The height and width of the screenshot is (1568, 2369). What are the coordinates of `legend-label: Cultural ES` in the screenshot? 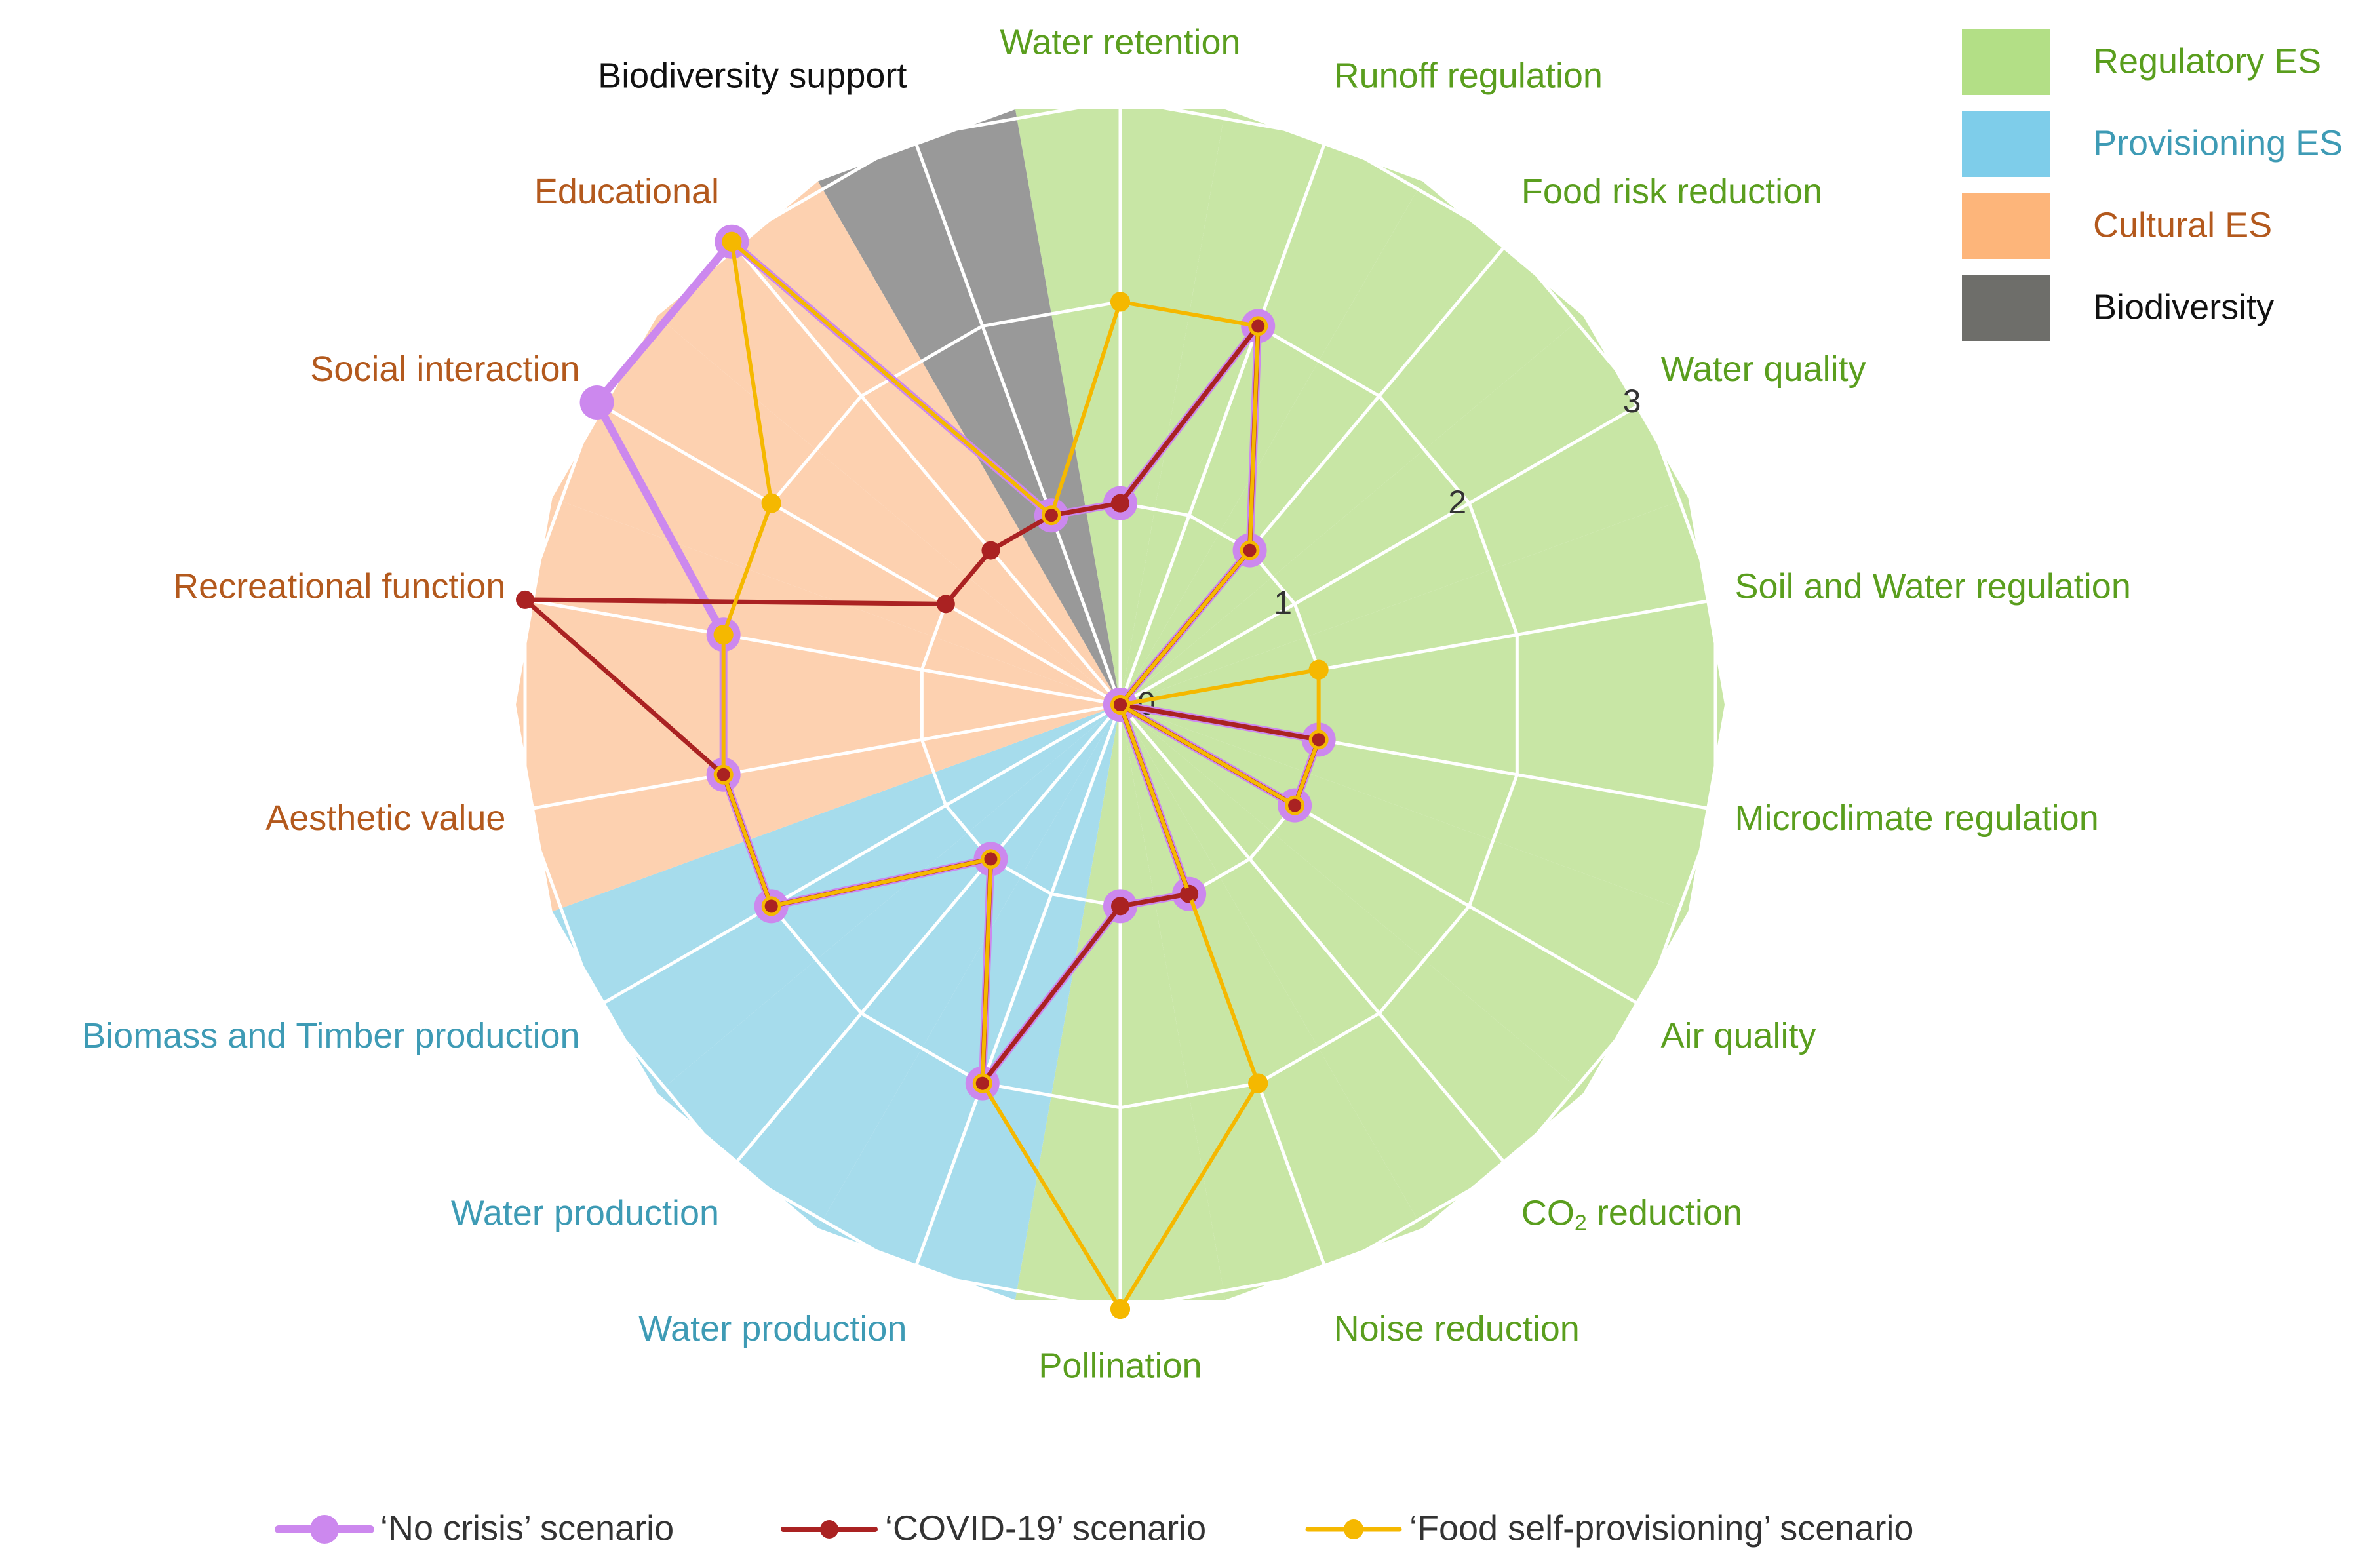 It's located at (2182, 225).